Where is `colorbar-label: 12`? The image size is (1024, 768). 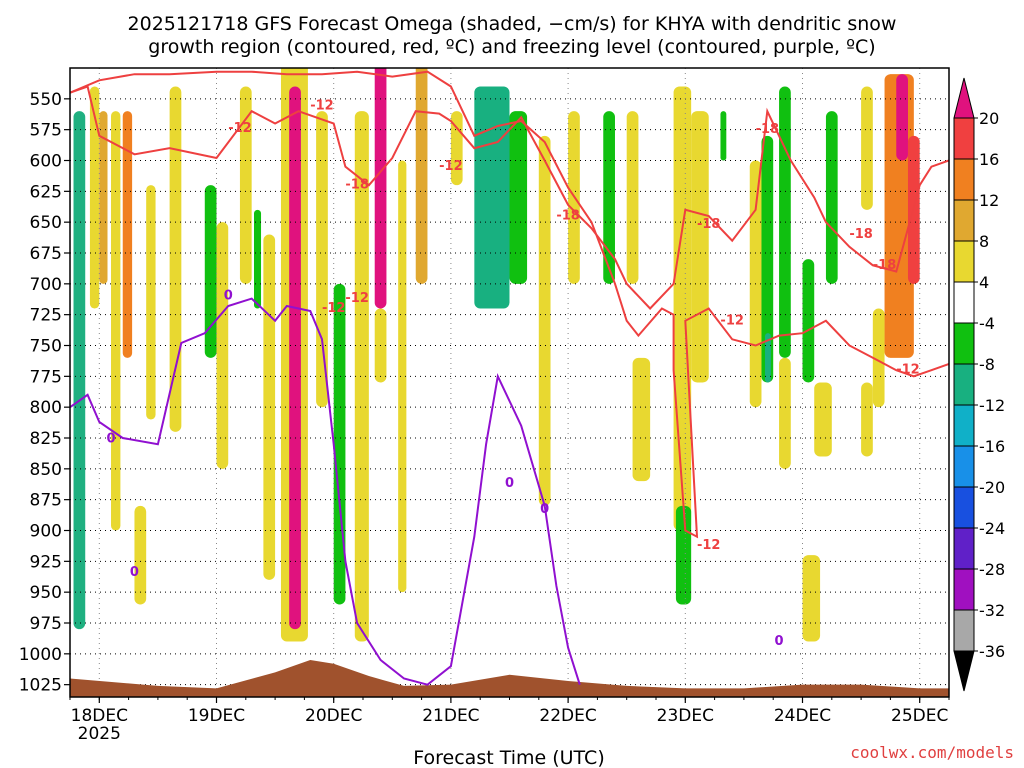
colorbar-label: 12 is located at coordinates (989, 200).